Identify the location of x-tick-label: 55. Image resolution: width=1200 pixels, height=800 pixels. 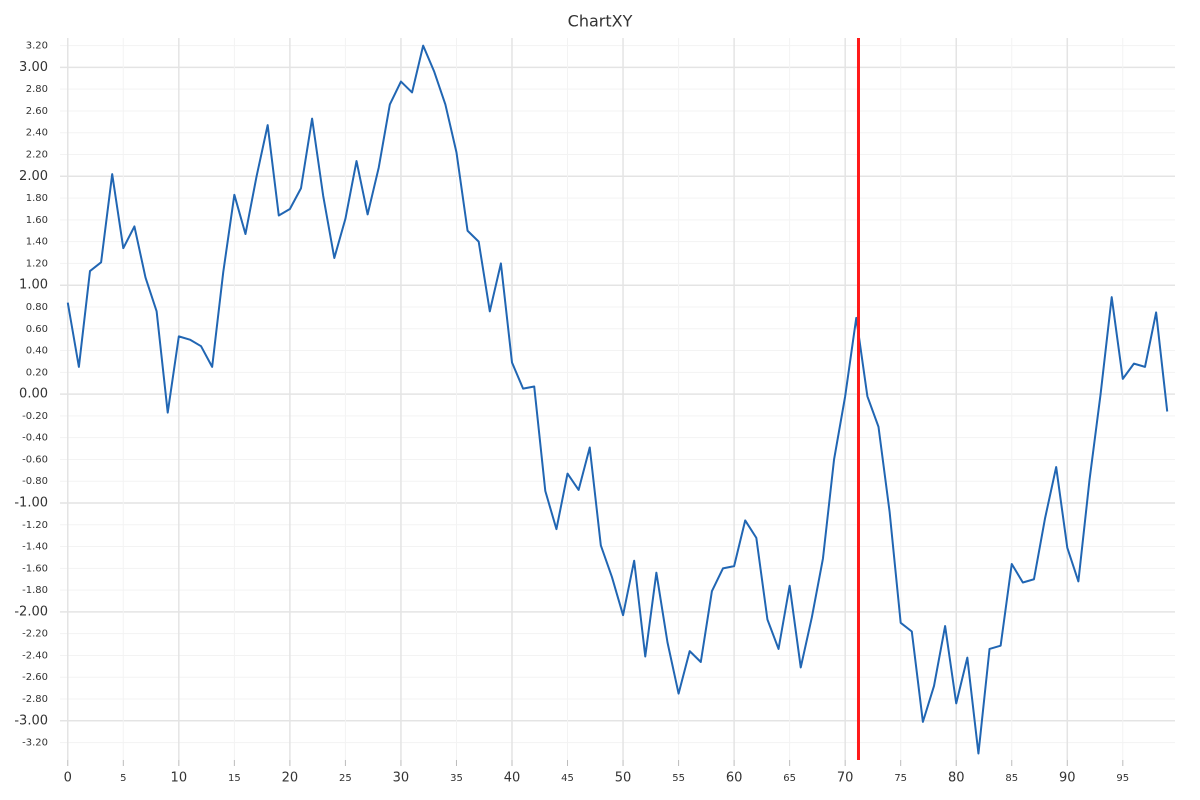
(678, 778).